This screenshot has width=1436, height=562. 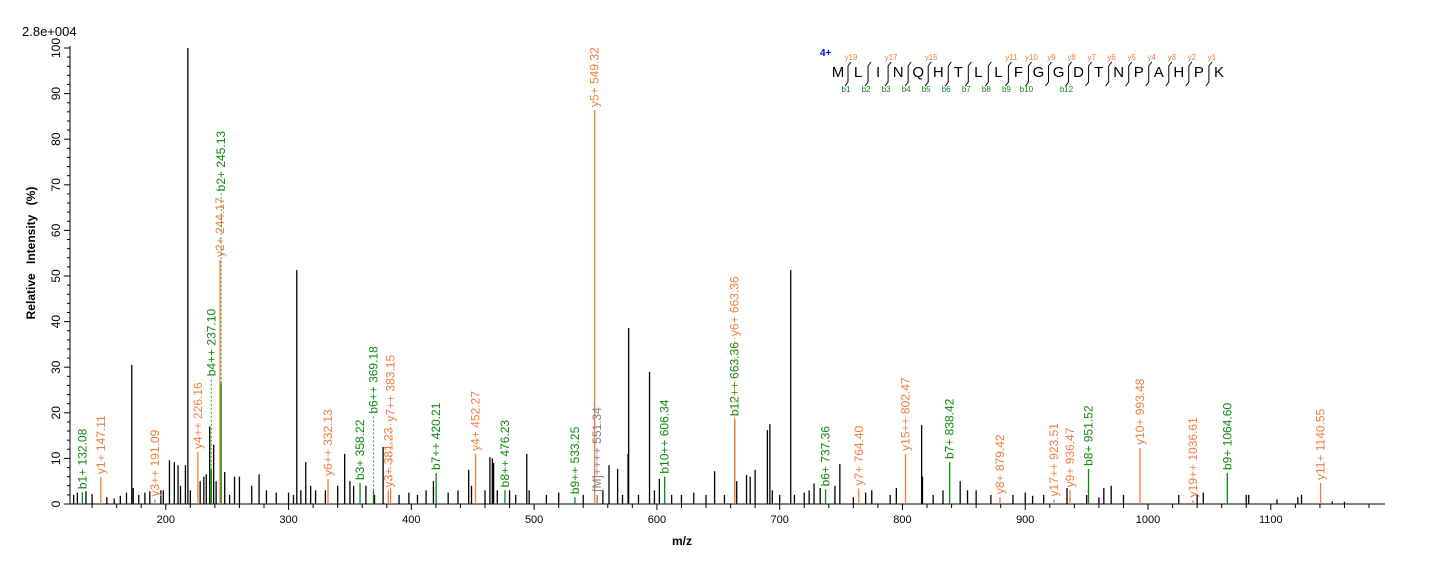 I want to click on y-fragment-label: y2, so click(x=1192, y=57).